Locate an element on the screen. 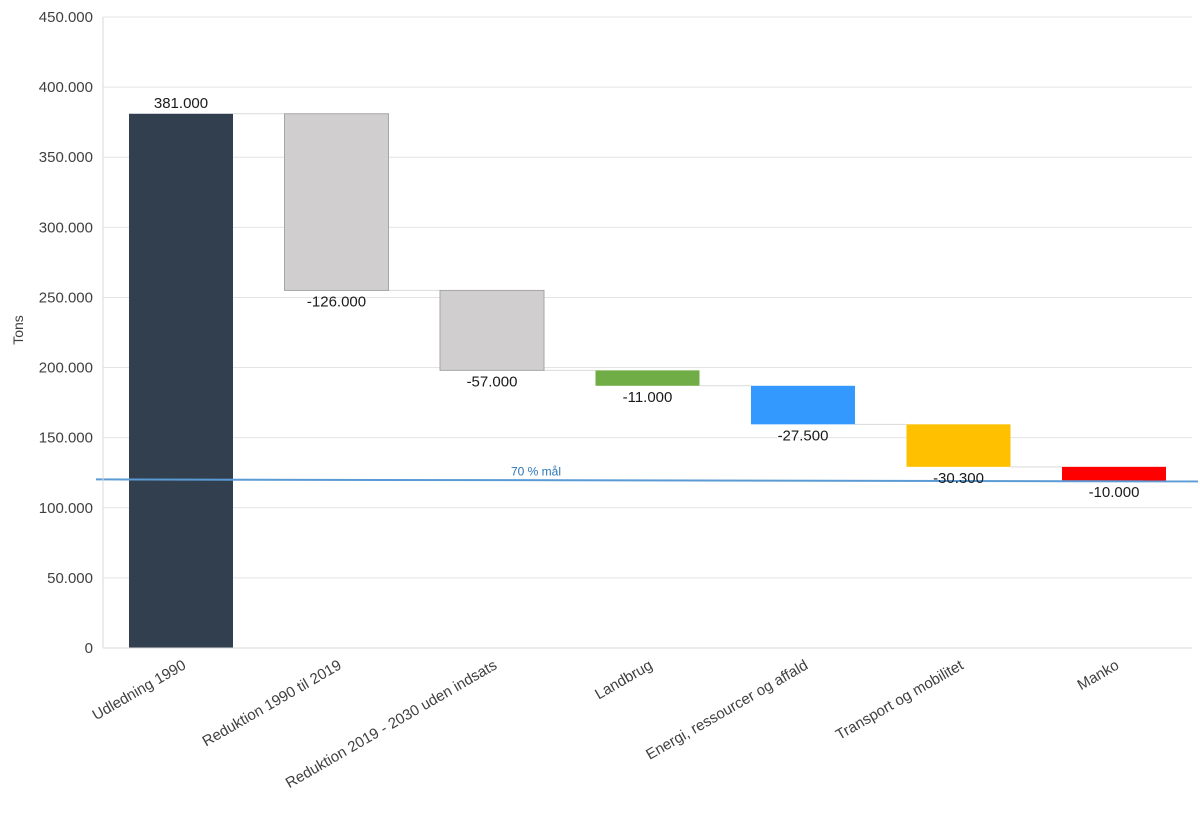 The width and height of the screenshot is (1200, 820). data-label: -126.000 is located at coordinates (336, 301).